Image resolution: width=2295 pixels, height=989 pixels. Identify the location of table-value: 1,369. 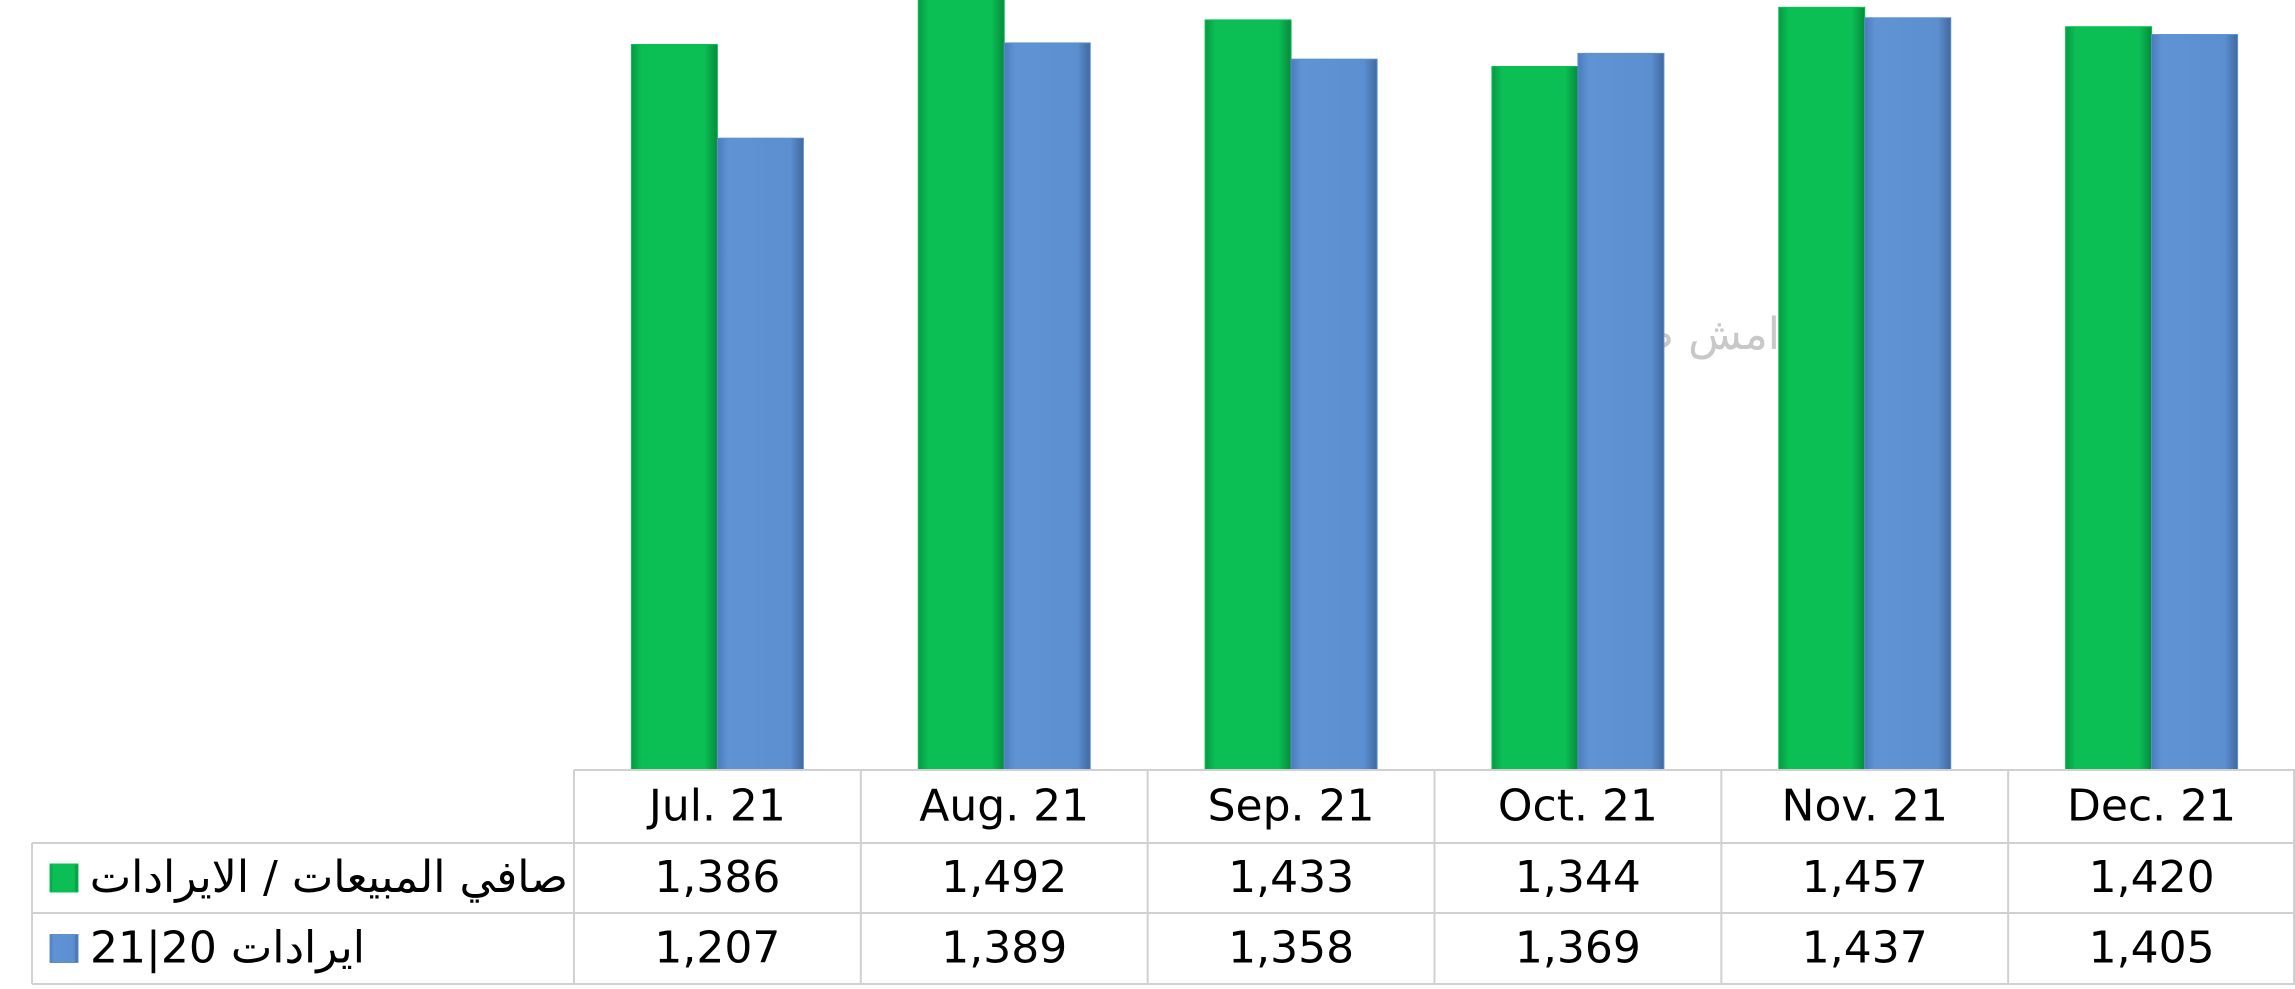
(1578, 948).